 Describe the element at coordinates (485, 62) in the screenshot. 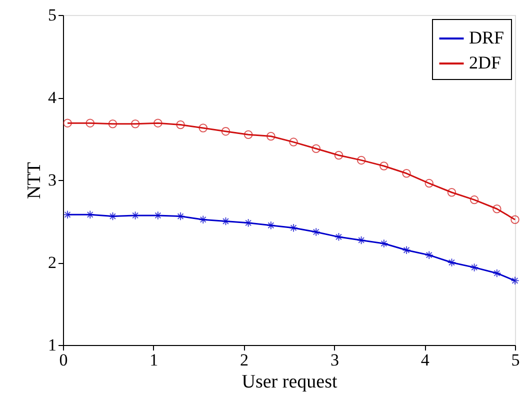

I see `legend-label: 2DF` at that location.